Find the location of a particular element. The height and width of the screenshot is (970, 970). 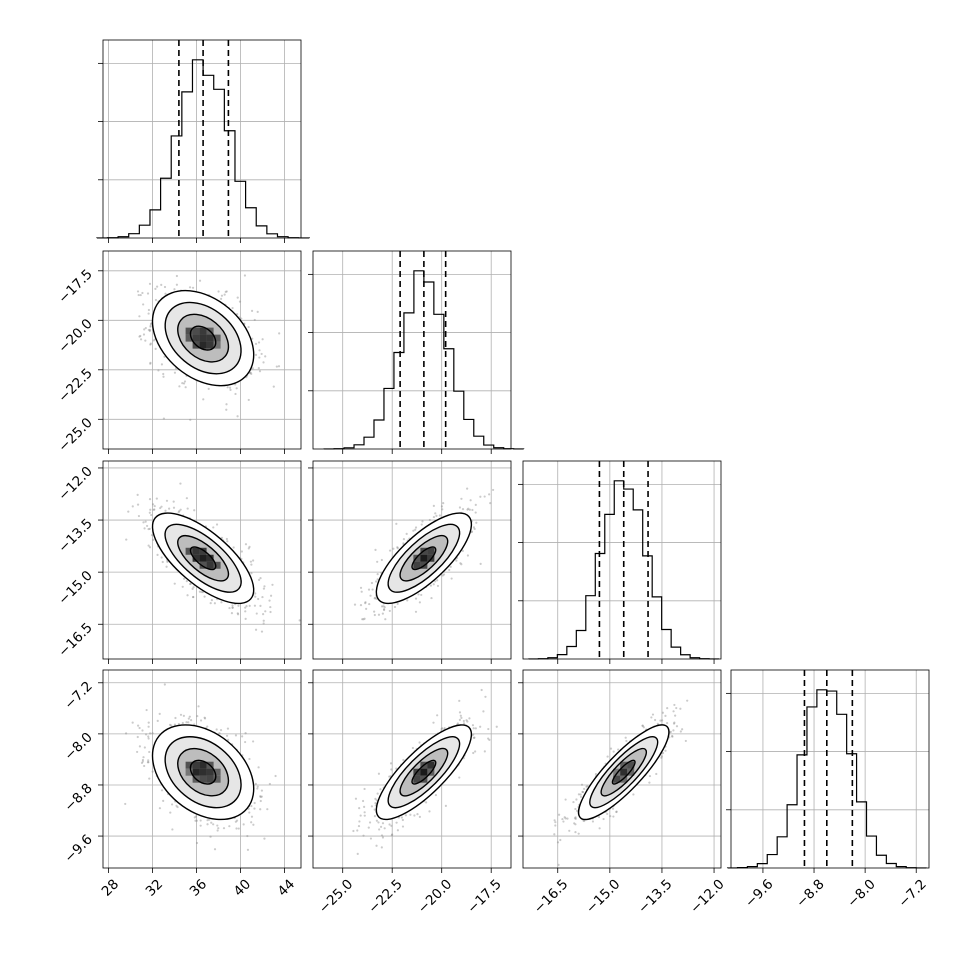

y-tick-label: −7.2 is located at coordinates (78, 695).